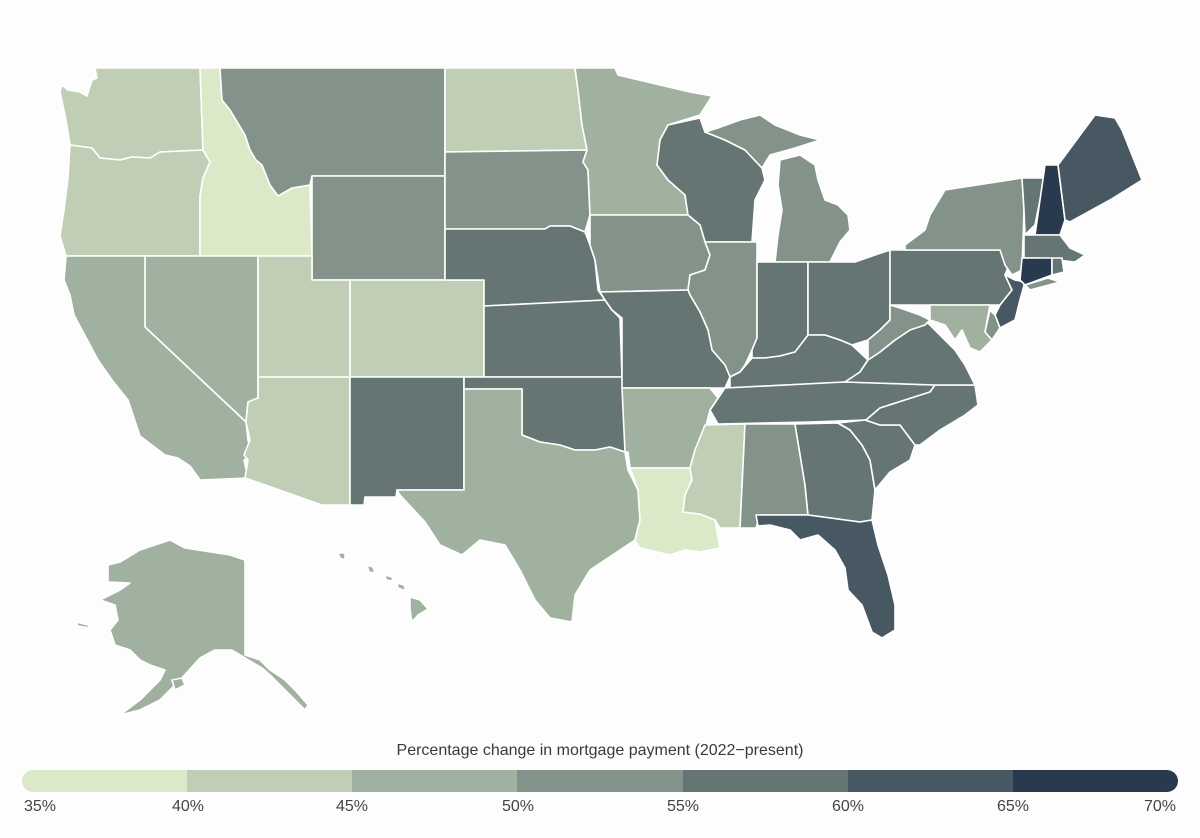 This screenshot has height=838, width=1200. Describe the element at coordinates (762, 141) in the screenshot. I see `state-mi-up` at that location.